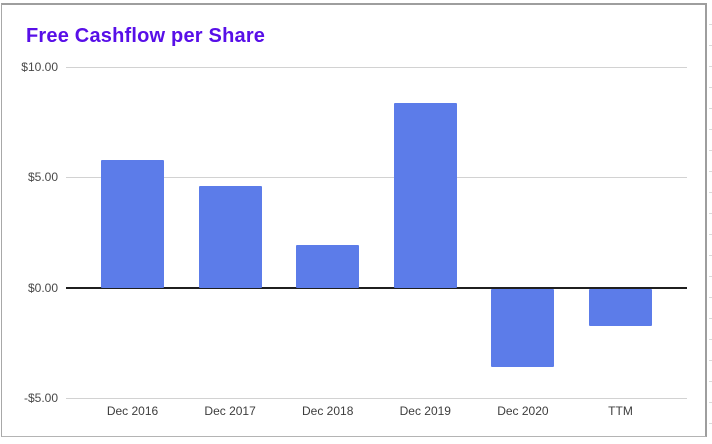 Image resolution: width=712 pixels, height=444 pixels. Describe the element at coordinates (328, 411) in the screenshot. I see `x-tick-label: Dec 2018` at that location.